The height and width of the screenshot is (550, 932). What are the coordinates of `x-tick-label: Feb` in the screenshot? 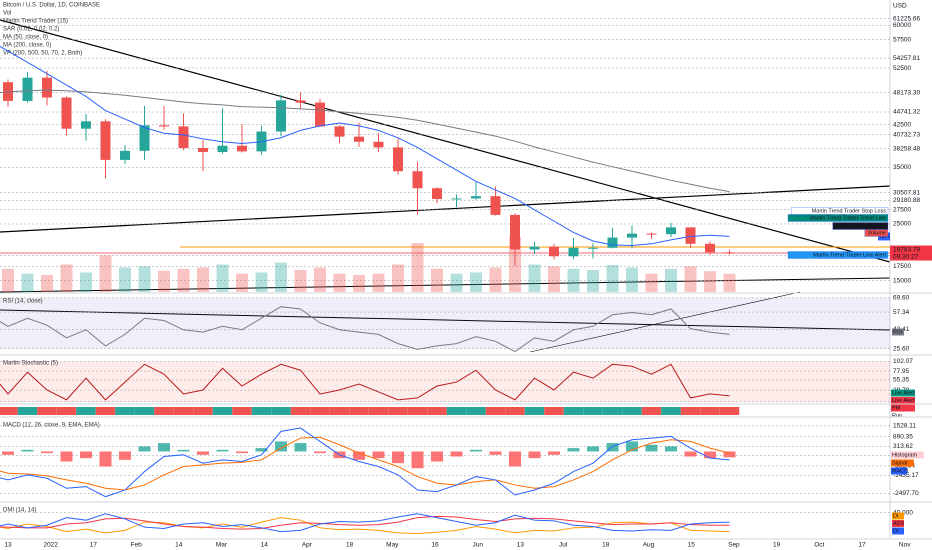 It's located at (136, 545).